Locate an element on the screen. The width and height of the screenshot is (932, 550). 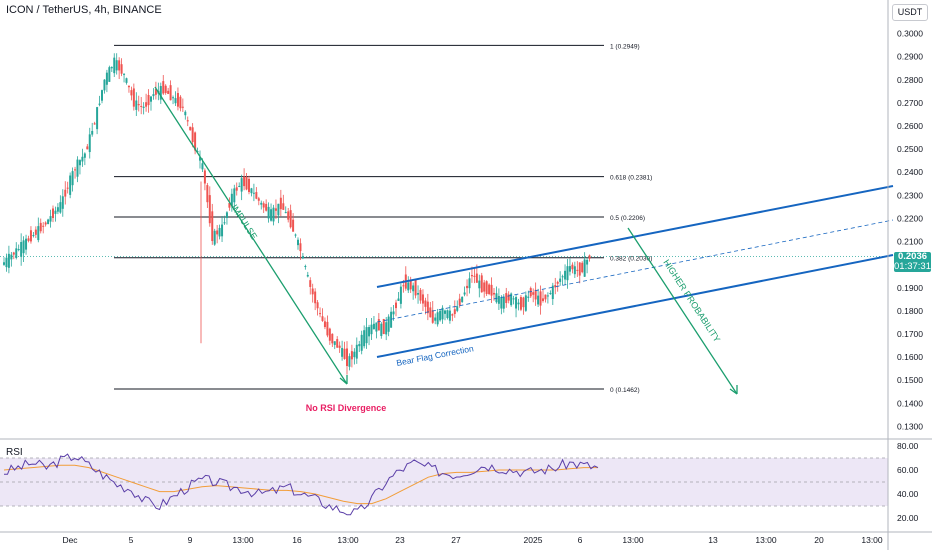
rsi-tick-label: 60.00 is located at coordinates (908, 470).